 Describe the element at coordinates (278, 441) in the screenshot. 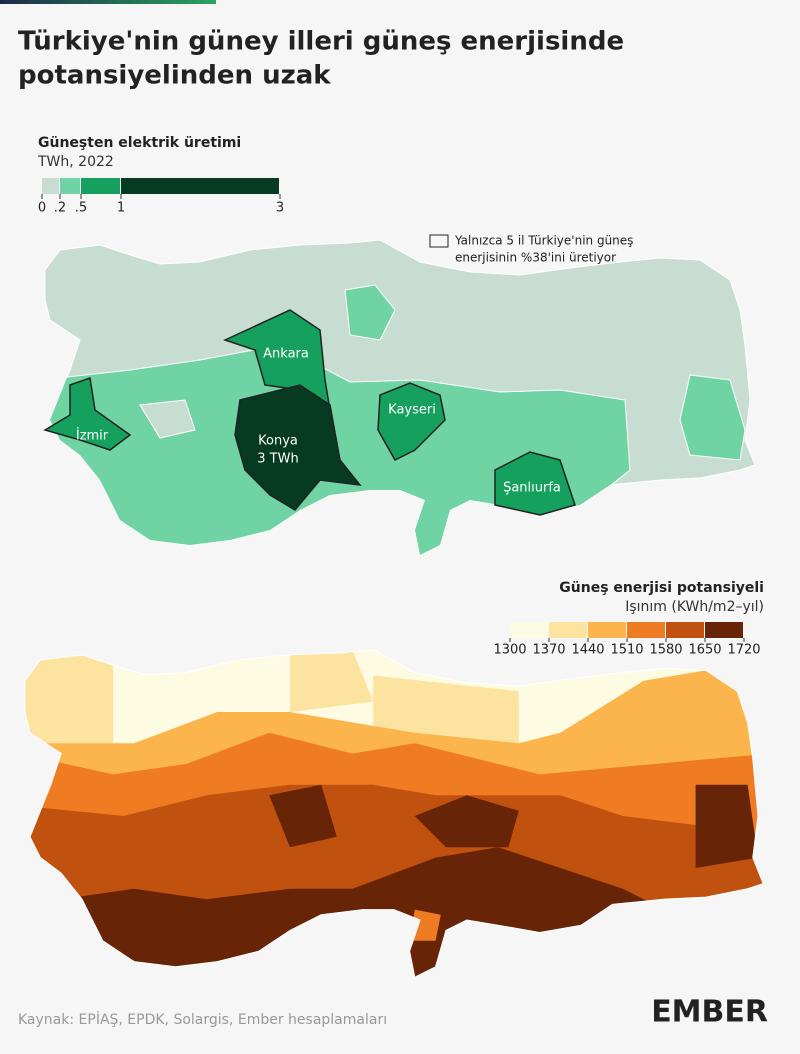

I see `province-label: Konya` at that location.